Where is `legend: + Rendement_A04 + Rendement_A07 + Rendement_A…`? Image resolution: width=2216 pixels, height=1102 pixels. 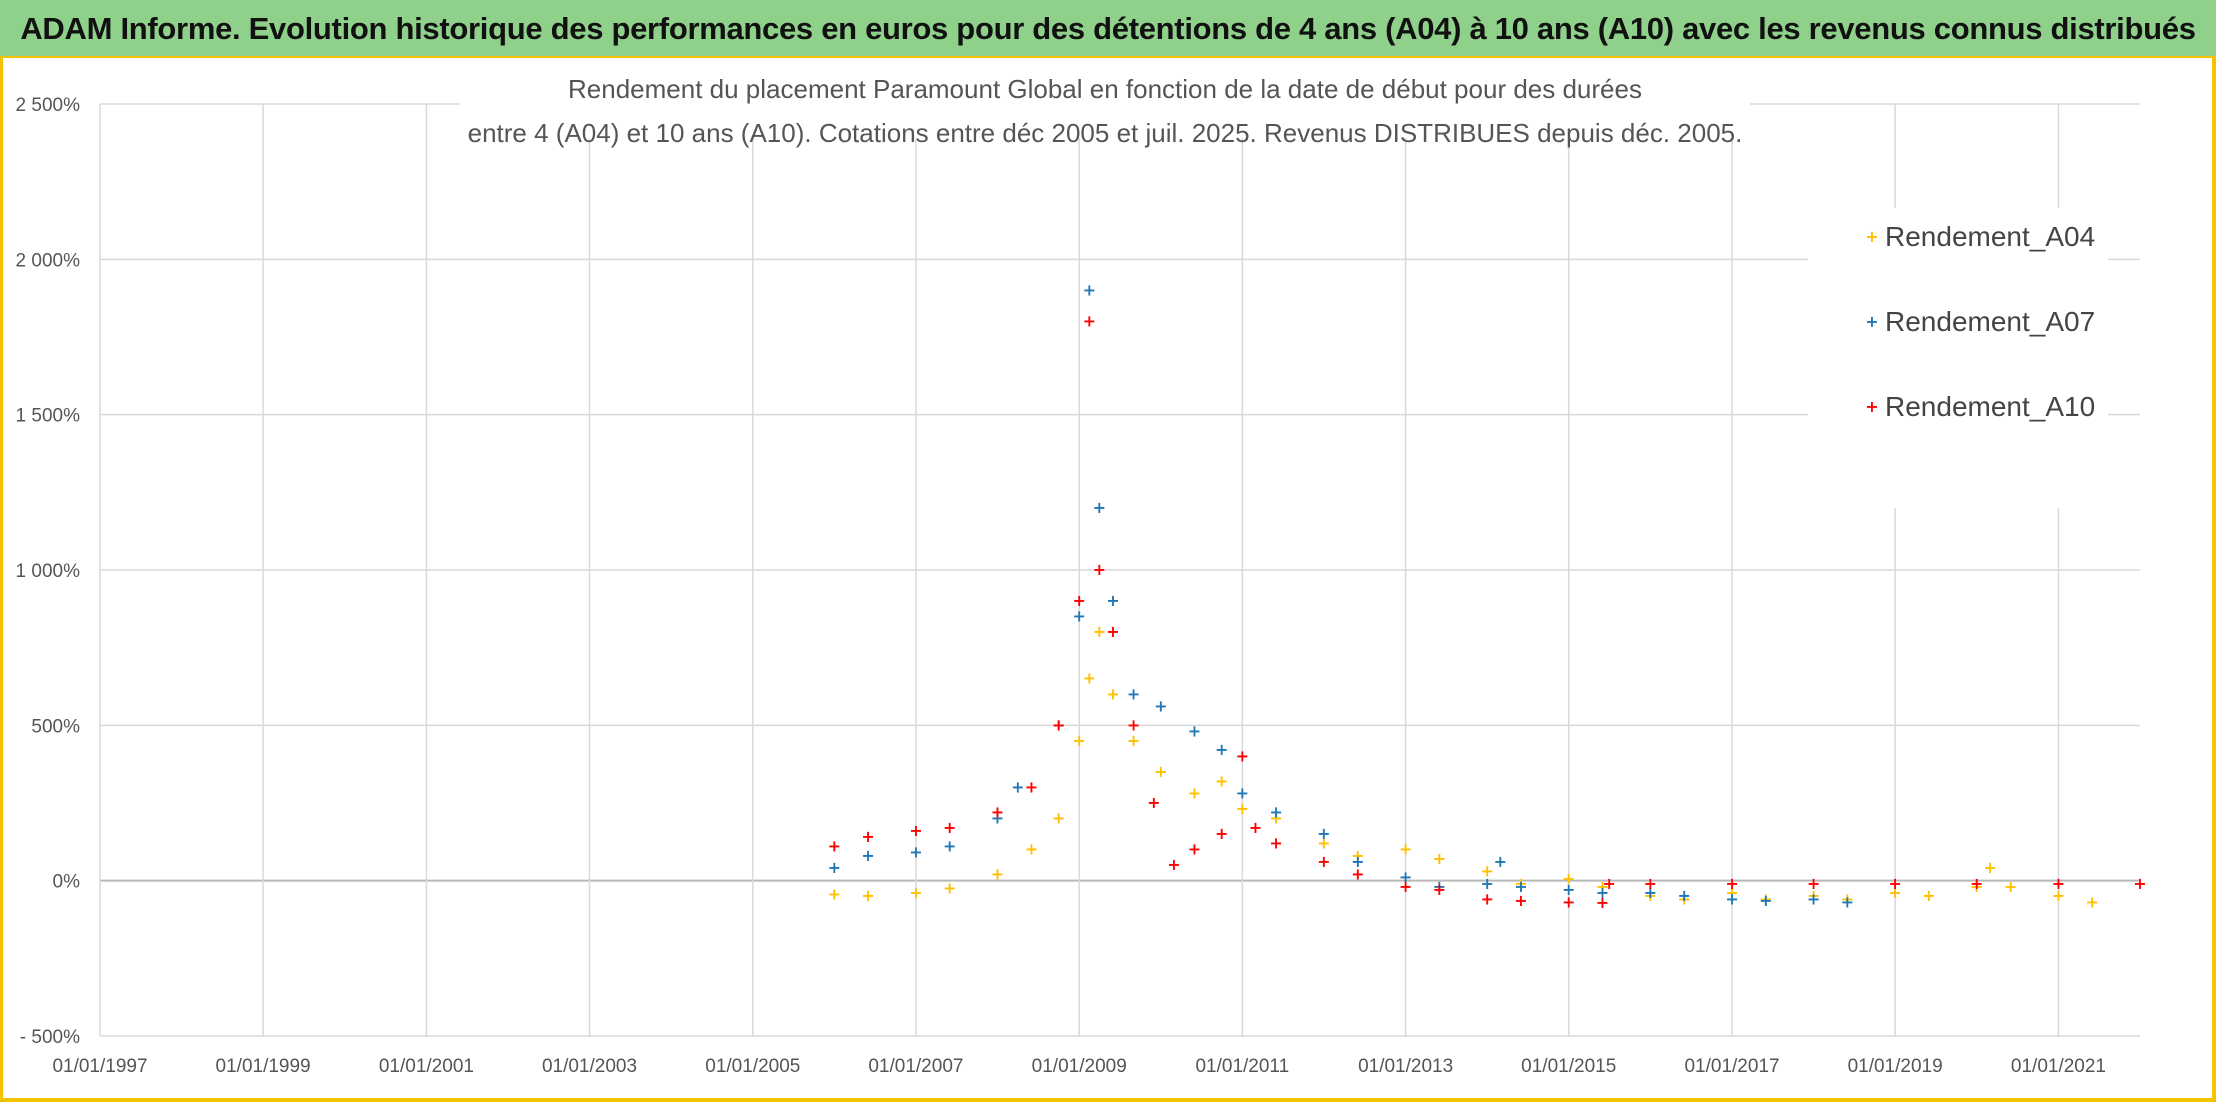 legend: + Rendement_A04 + Rendement_A07 + Rendement_A… is located at coordinates (1958, 358).